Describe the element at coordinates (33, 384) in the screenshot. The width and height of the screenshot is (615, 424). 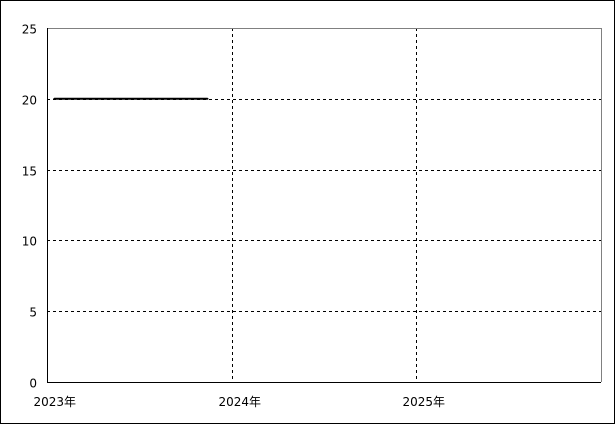
I see `y-tick-label: 0` at that location.